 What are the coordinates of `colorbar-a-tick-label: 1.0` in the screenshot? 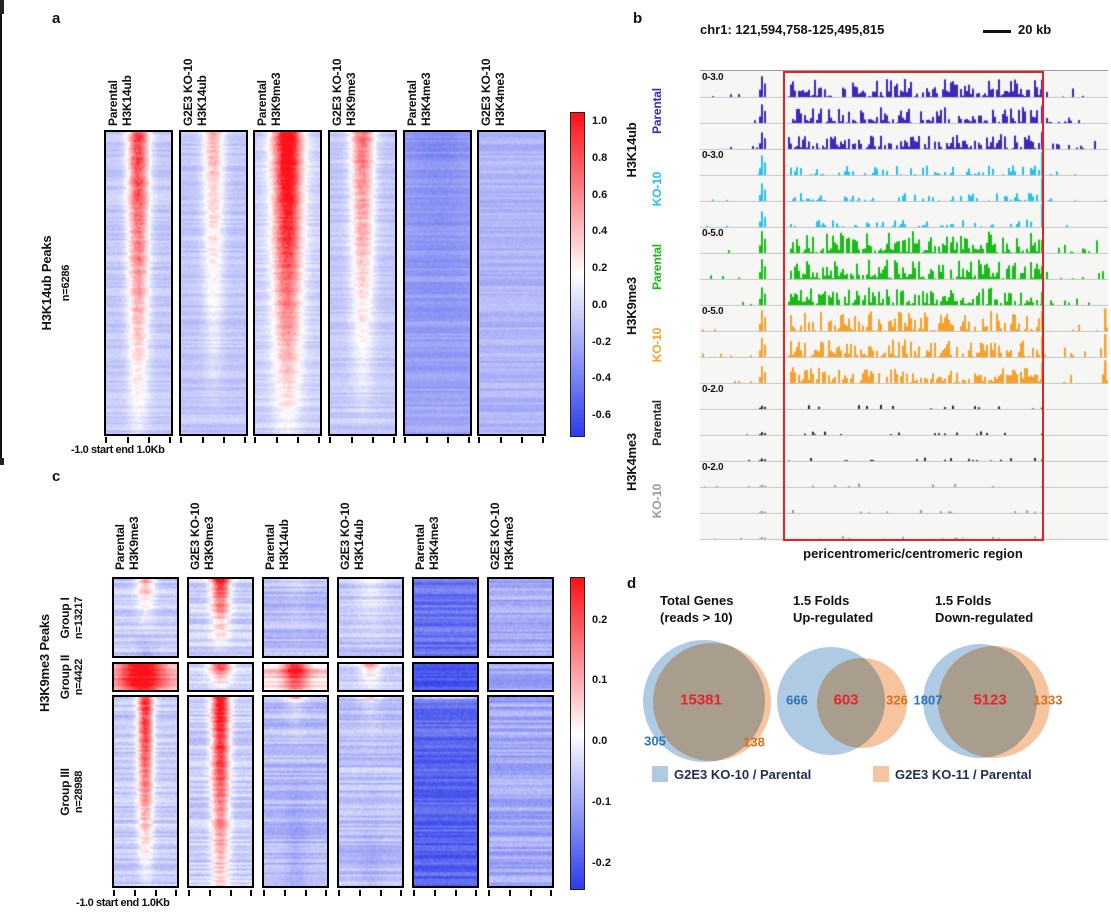 It's located at (600, 121).